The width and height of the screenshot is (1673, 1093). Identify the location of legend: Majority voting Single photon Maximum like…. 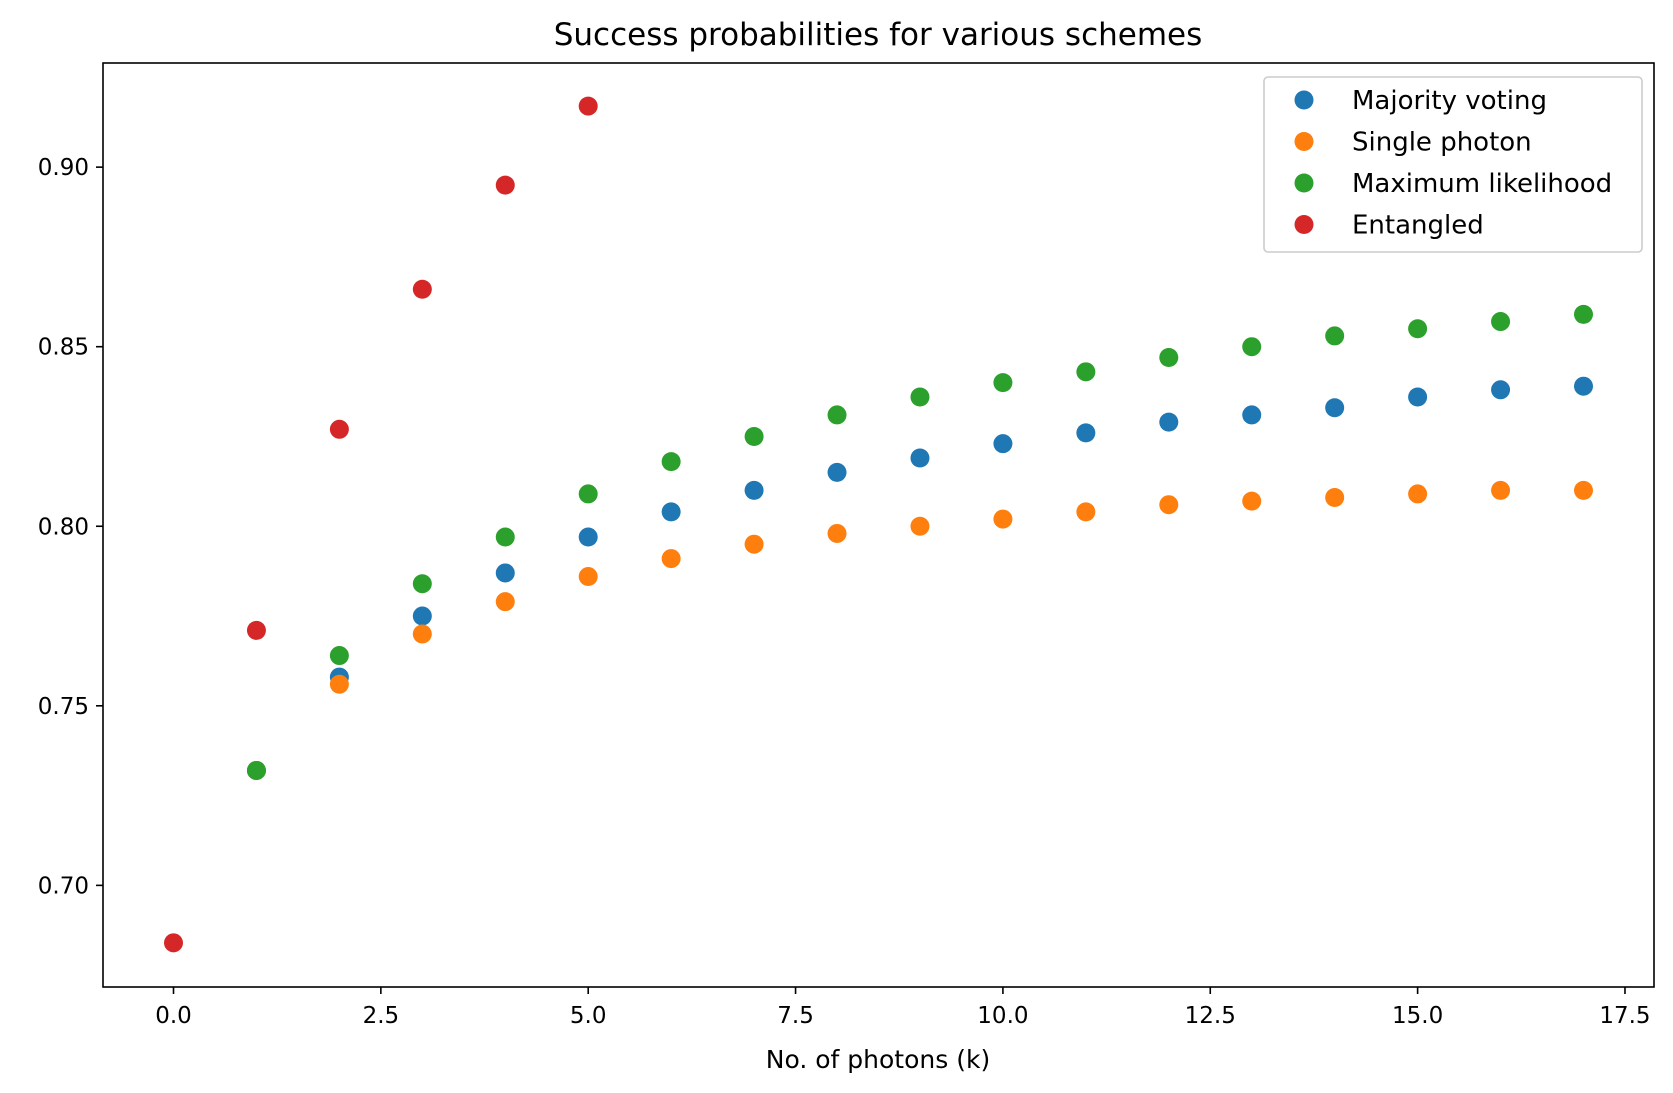
(1453, 164).